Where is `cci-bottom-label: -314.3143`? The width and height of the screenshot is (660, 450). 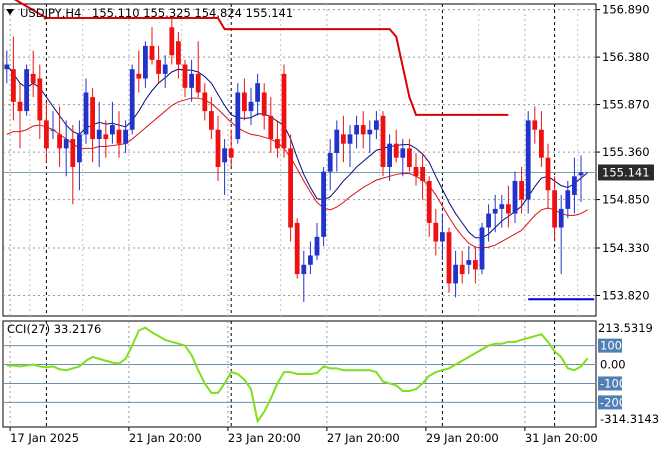
cci-bottom-label: -314.3143 is located at coordinates (629, 419).